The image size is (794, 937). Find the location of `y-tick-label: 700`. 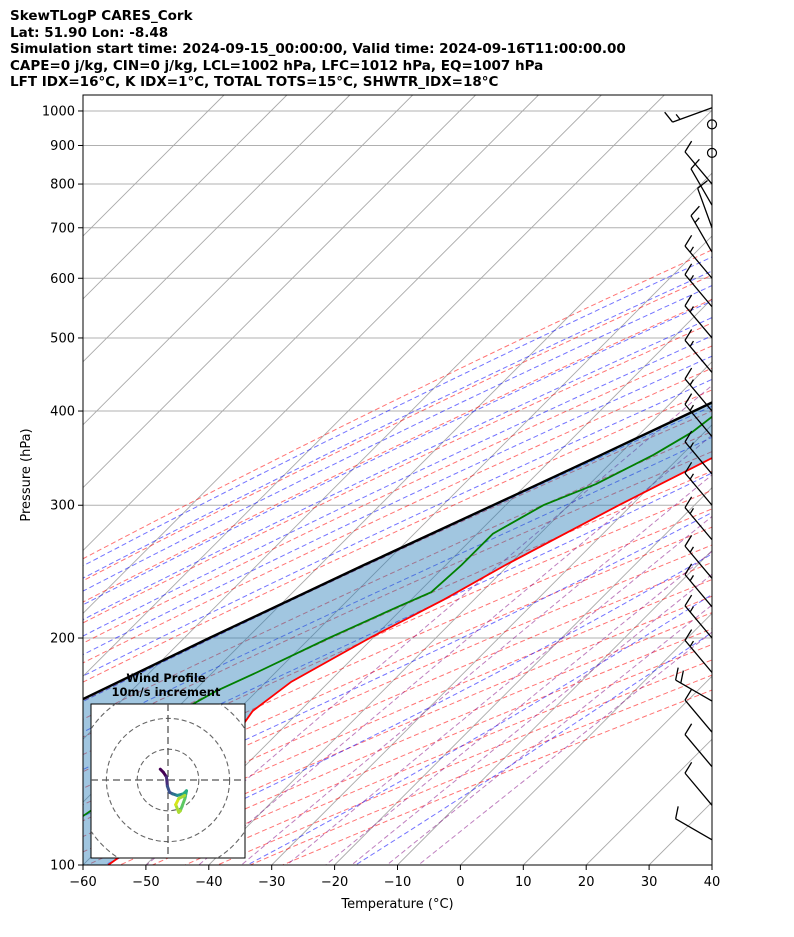

y-tick-label: 700 is located at coordinates (62, 228).